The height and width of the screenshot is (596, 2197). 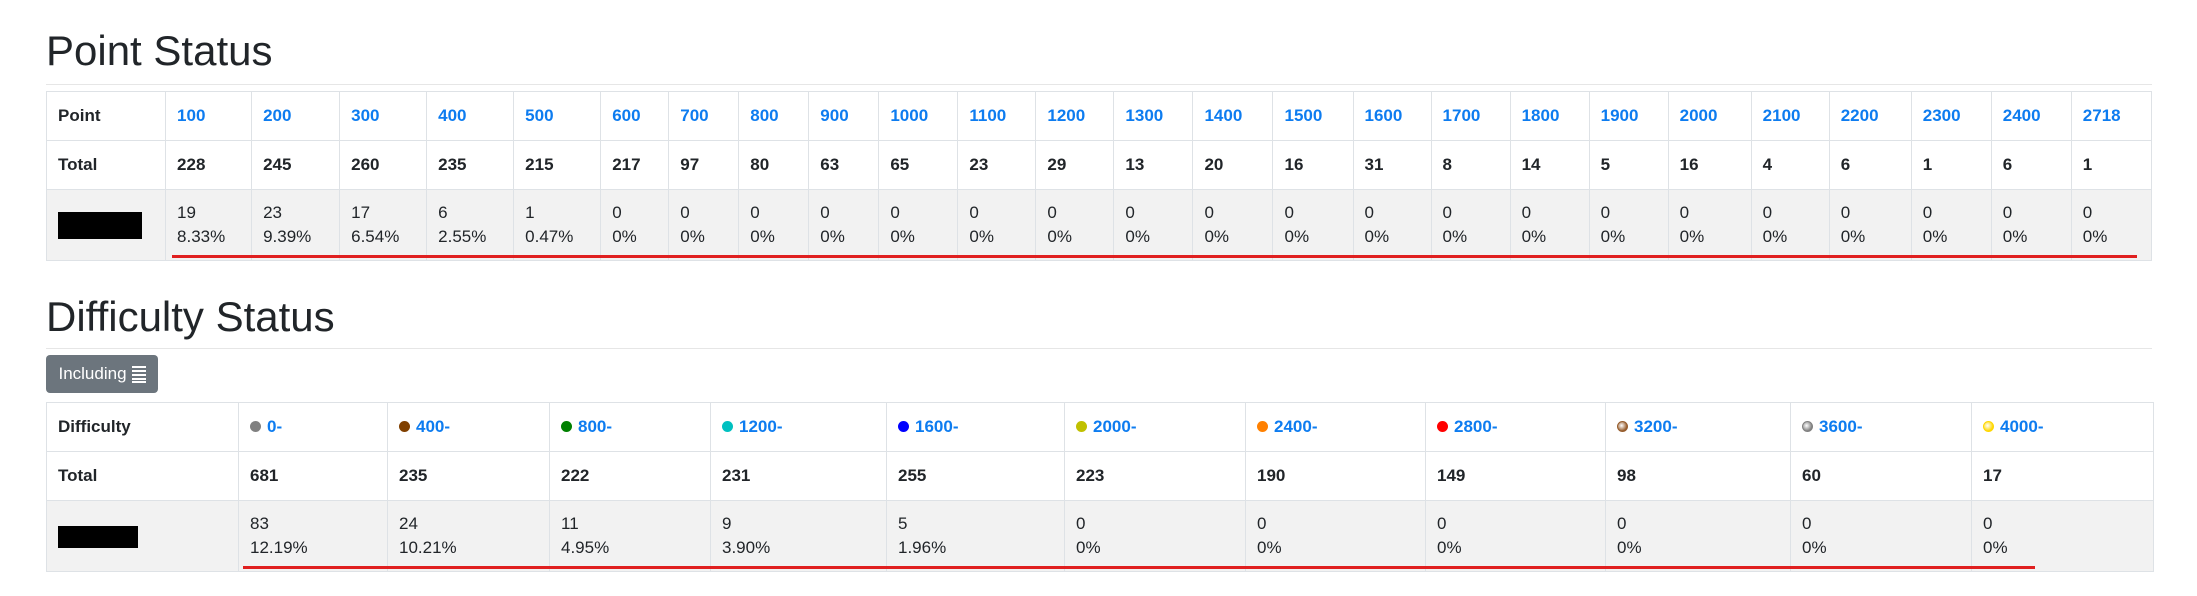 What do you see at coordinates (975, 427) in the screenshot?
I see `difficulty-header-cell: 1600-` at bounding box center [975, 427].